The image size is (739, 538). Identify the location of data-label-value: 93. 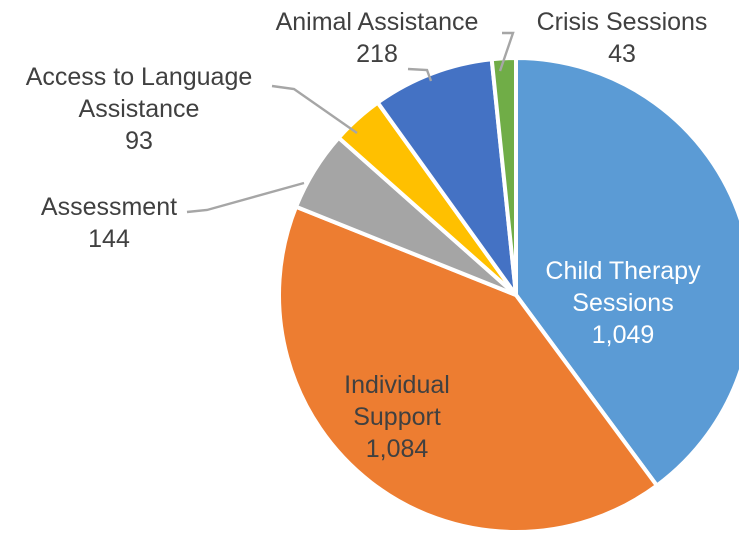
(139, 141).